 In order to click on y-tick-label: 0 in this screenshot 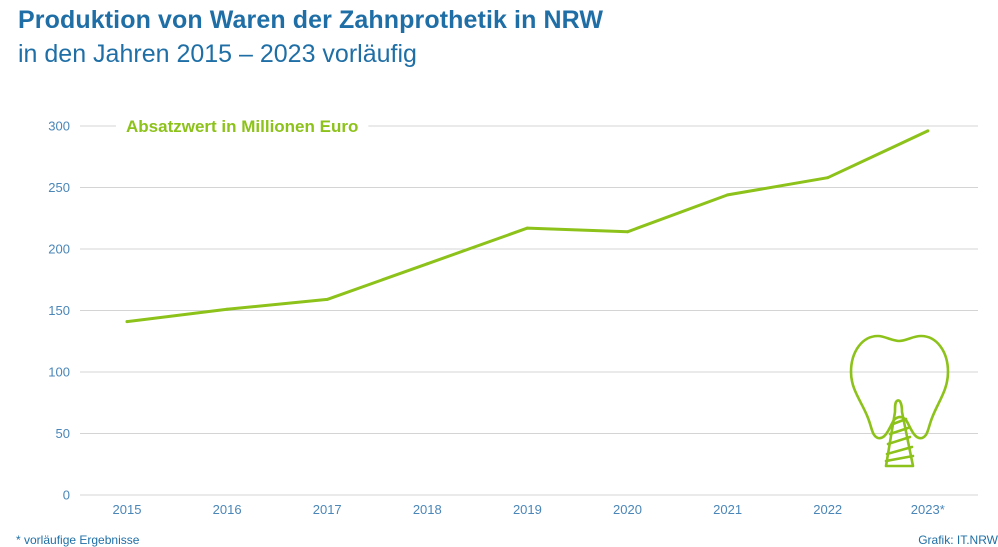, I will do `click(66, 495)`.